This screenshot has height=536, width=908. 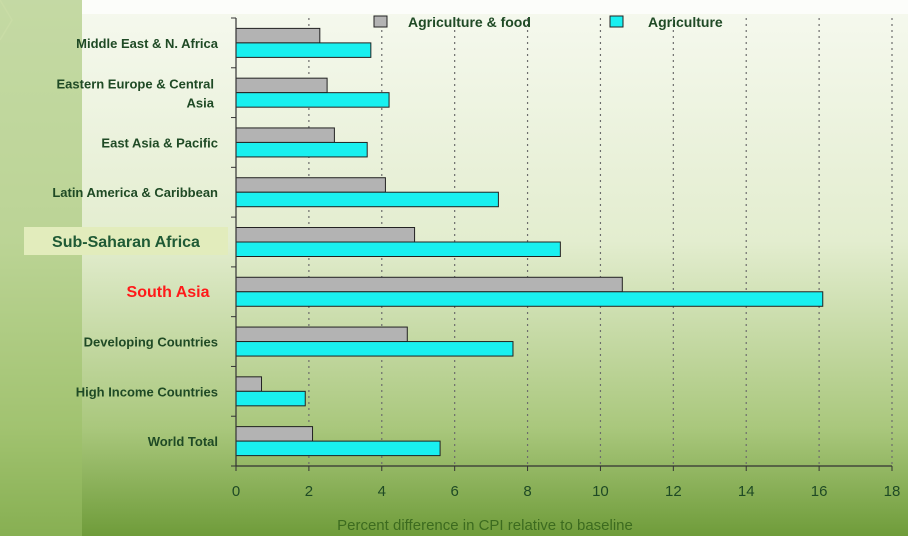 I want to click on x-tick-label: 12, so click(x=673, y=491).